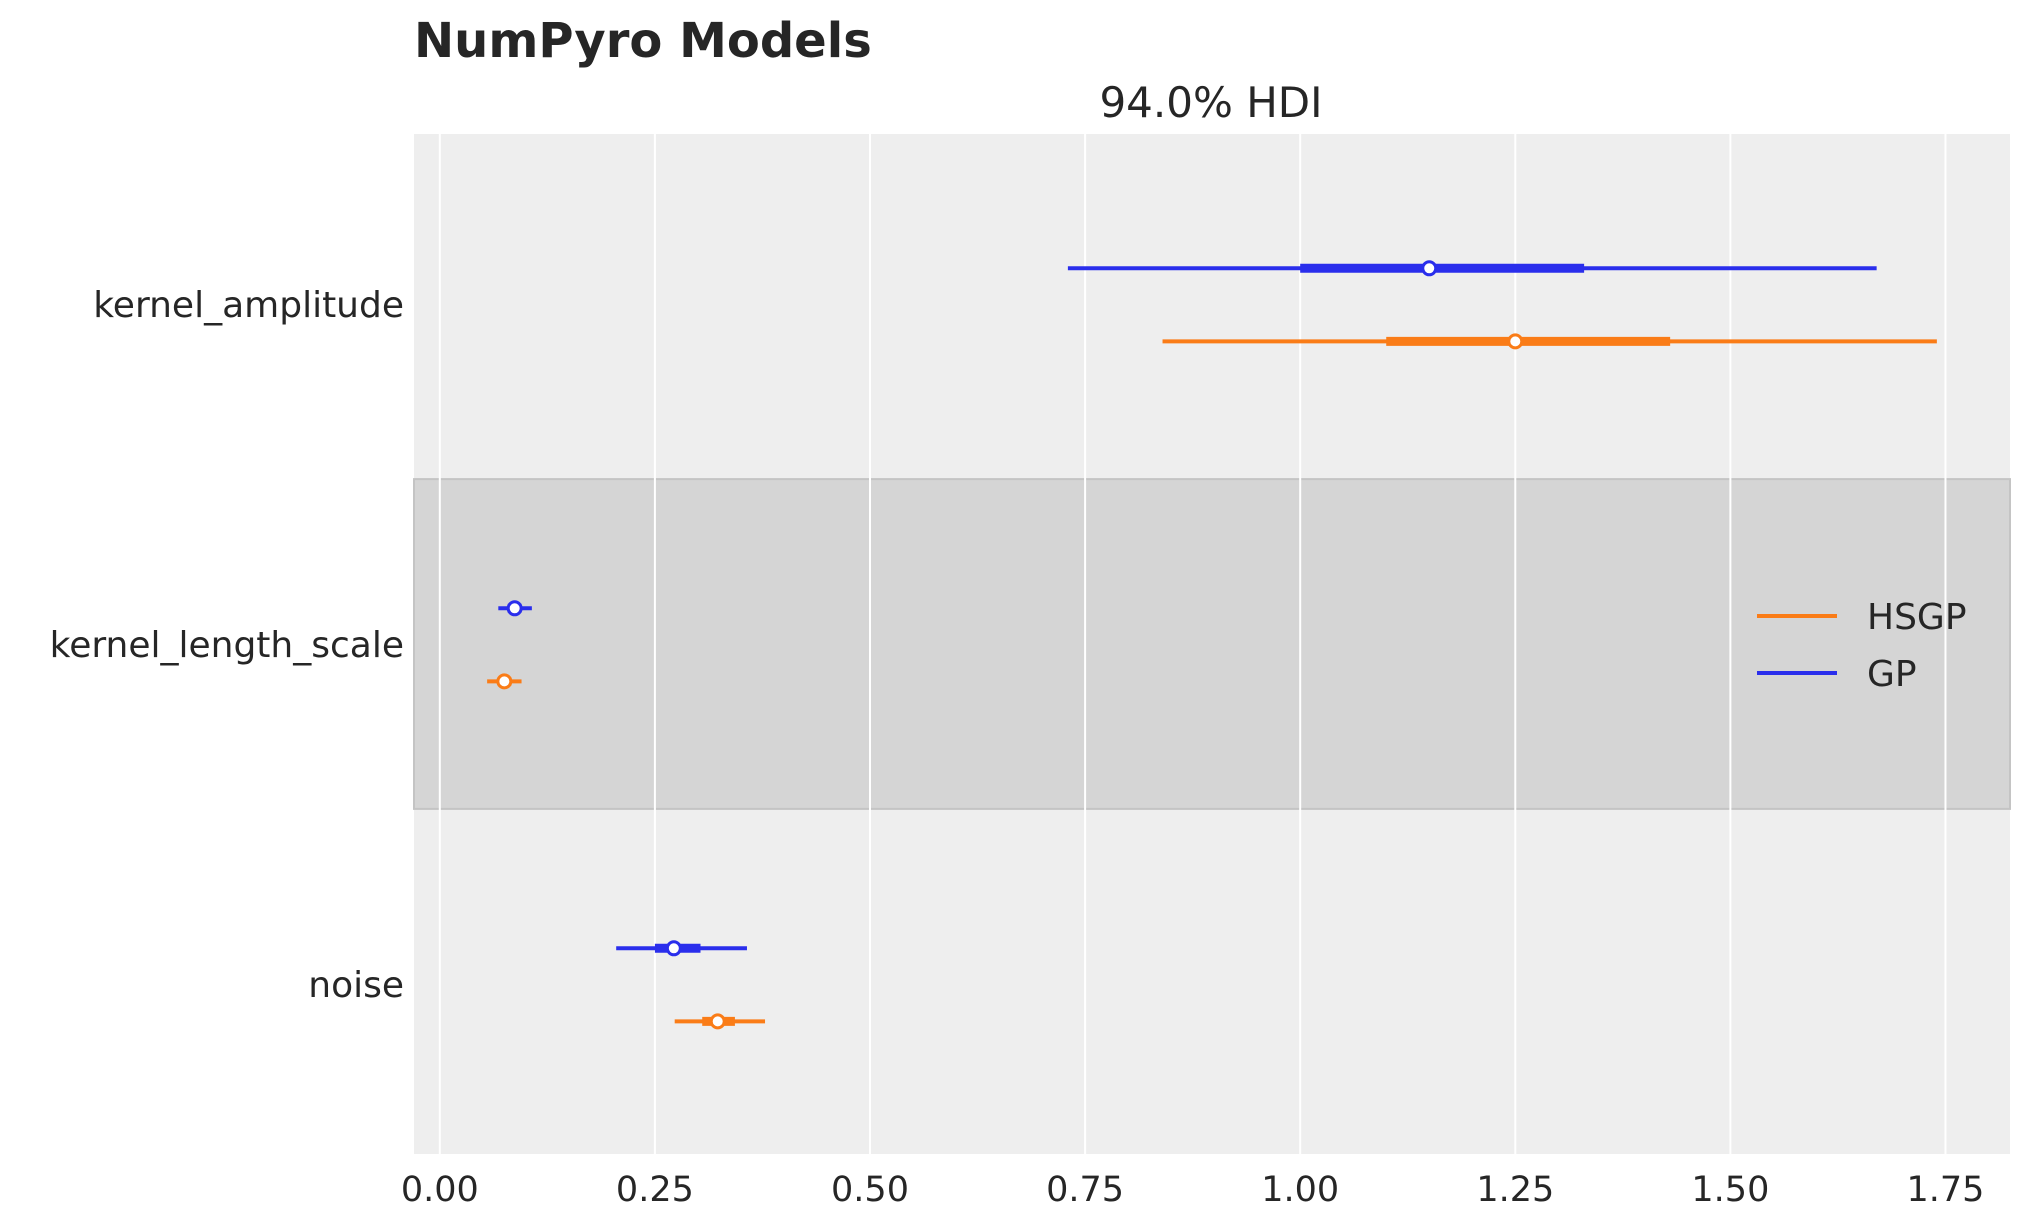 Image resolution: width=2023 pixels, height=1223 pixels. Describe the element at coordinates (1210, 102) in the screenshot. I see `chart-subtitle: 94.0% HDI` at that location.